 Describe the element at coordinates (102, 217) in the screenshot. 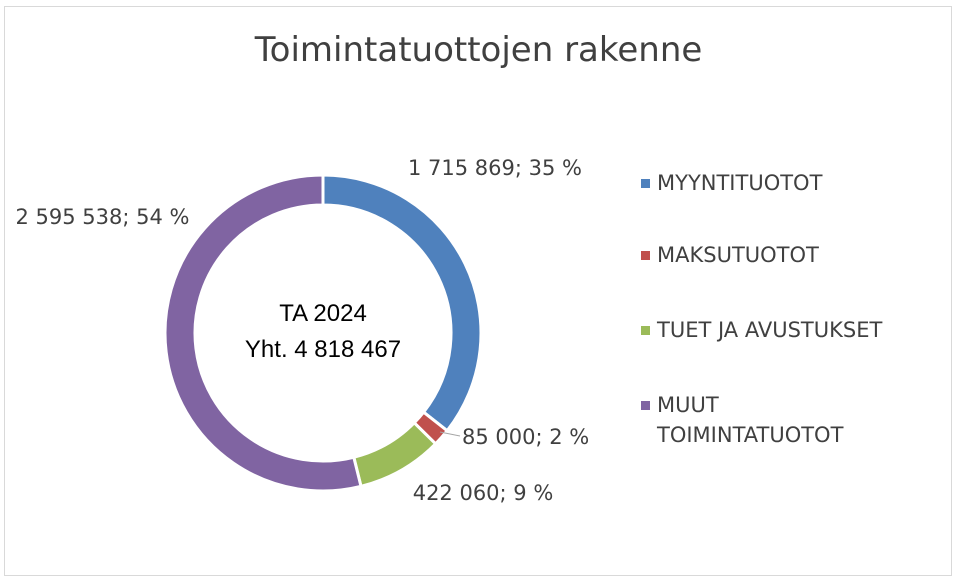

I see `data-label: 2 595 538; 54 %` at that location.